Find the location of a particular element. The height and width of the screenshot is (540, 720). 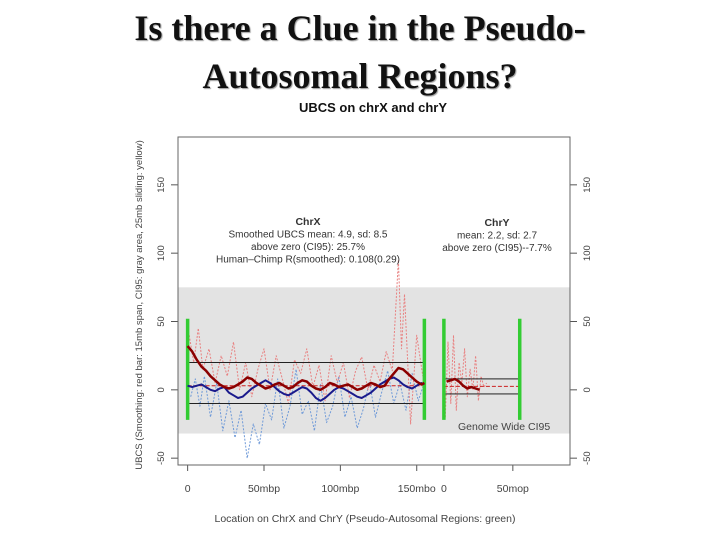

y-tick-label-right: 150 is located at coordinates (587, 185).